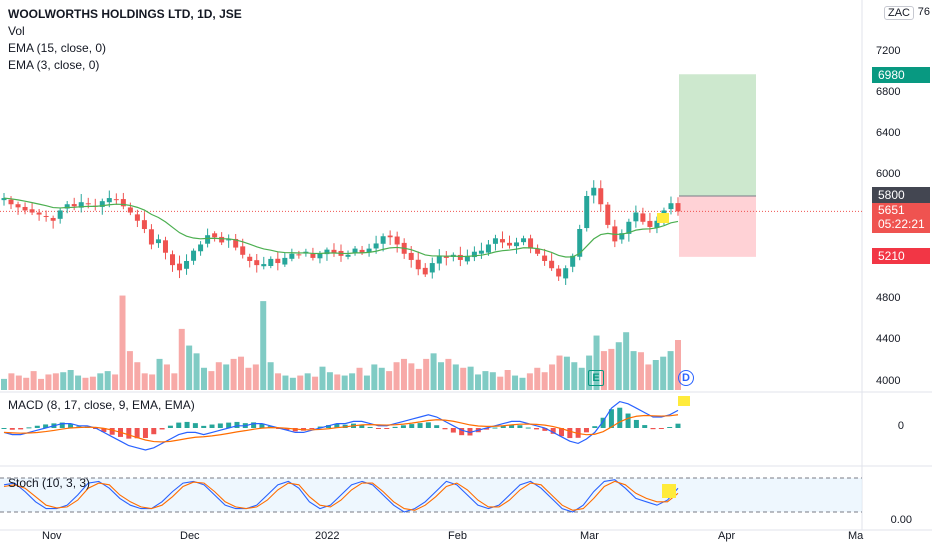 The height and width of the screenshot is (550, 932). I want to click on highlight-note, so click(669, 491).